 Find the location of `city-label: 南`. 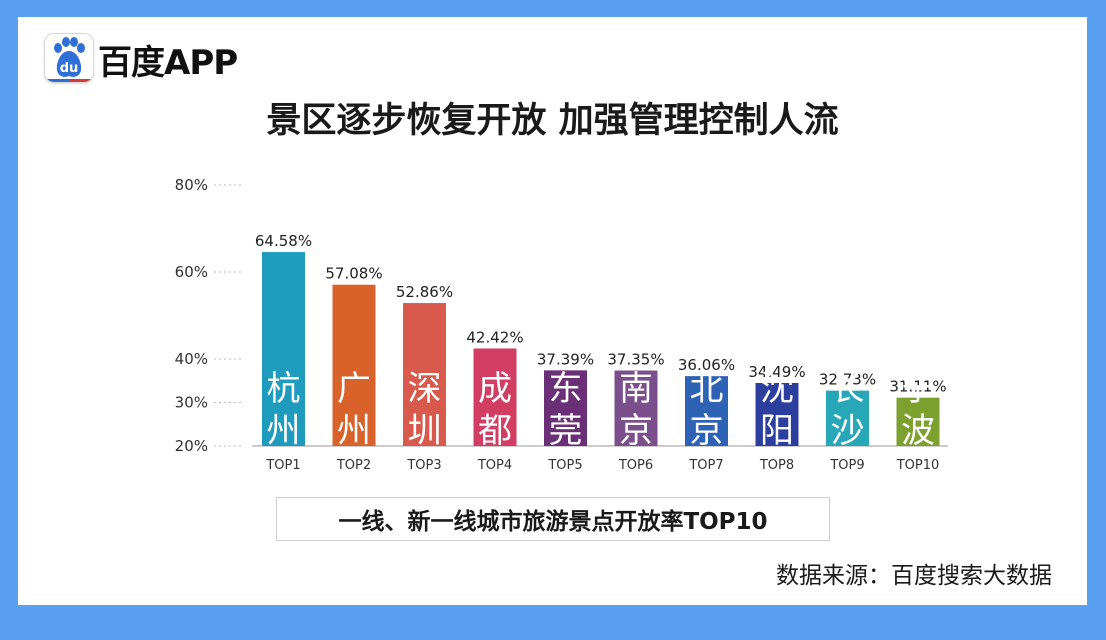

city-label: 南 is located at coordinates (636, 389).